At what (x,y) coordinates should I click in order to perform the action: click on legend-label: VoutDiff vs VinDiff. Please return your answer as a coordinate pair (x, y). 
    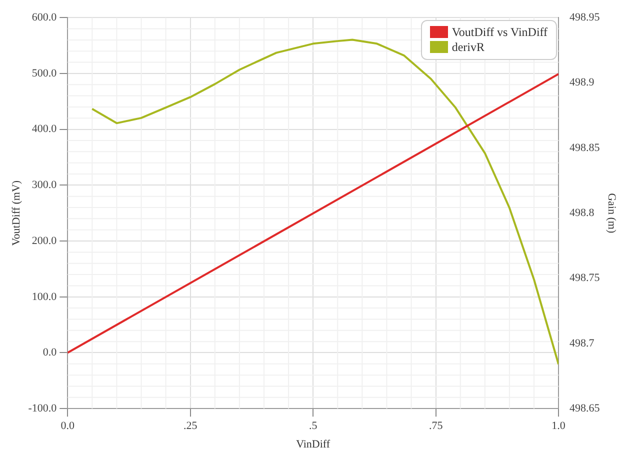
    Looking at the image, I should click on (500, 32).